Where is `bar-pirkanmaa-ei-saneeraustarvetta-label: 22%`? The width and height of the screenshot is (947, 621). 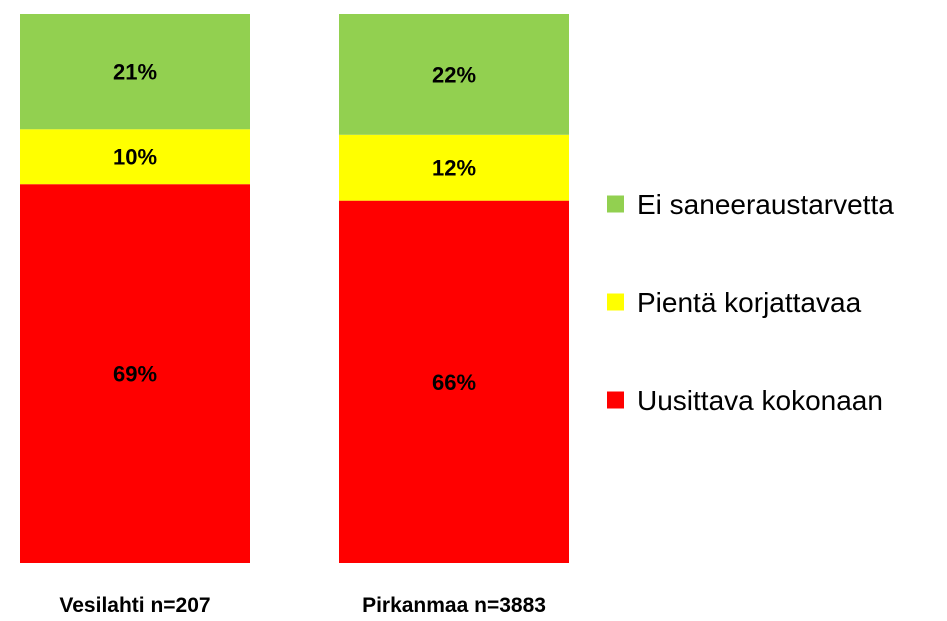 bar-pirkanmaa-ei-saneeraustarvetta-label: 22% is located at coordinates (454, 74).